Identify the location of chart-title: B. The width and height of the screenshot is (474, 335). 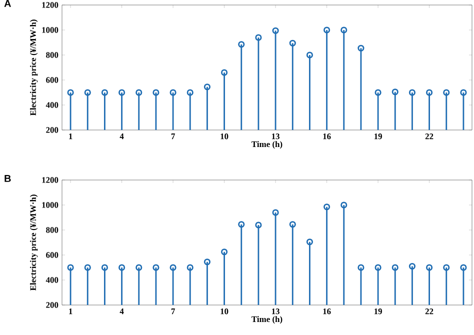
(7, 178).